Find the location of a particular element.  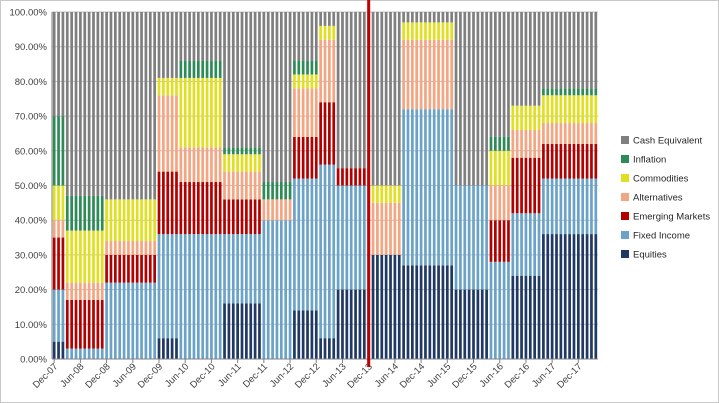

legend-label: Emerging Markets is located at coordinates (671, 217).